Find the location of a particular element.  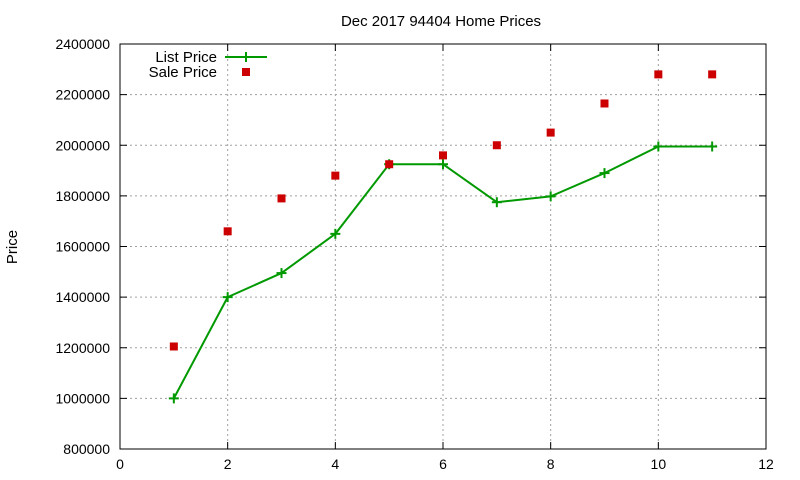

y-tick-label: 800000 is located at coordinates (86, 449).